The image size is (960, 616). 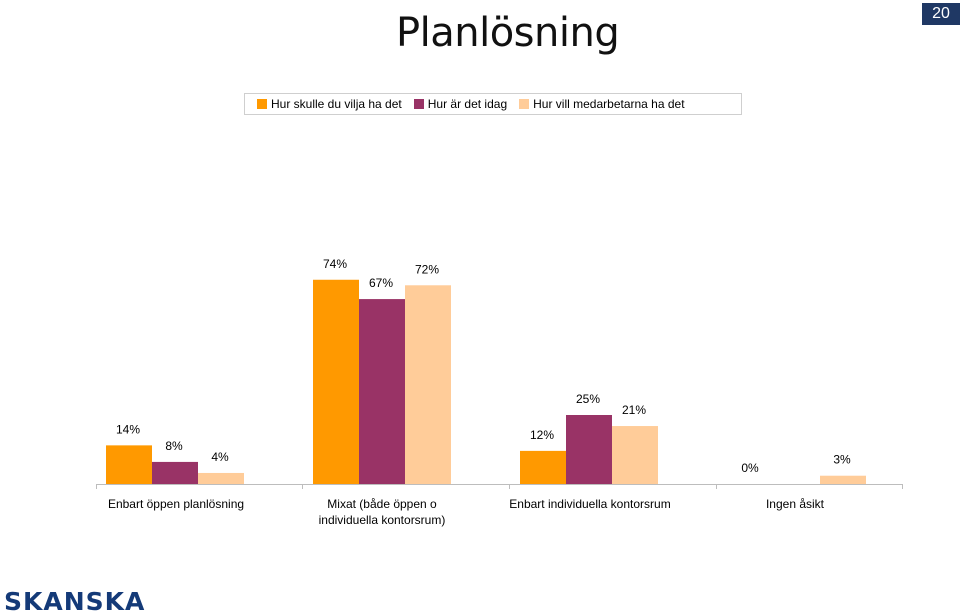 I want to click on x-tick-label-3: Ingen åsikt, so click(x=795, y=504).